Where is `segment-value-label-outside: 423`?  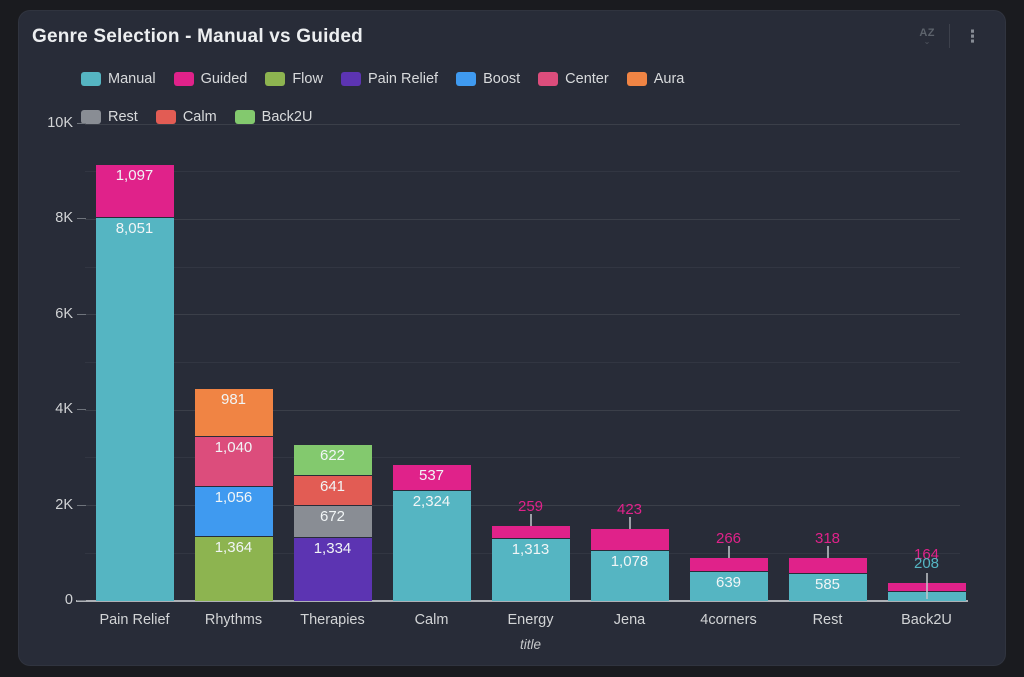 segment-value-label-outside: 423 is located at coordinates (629, 510).